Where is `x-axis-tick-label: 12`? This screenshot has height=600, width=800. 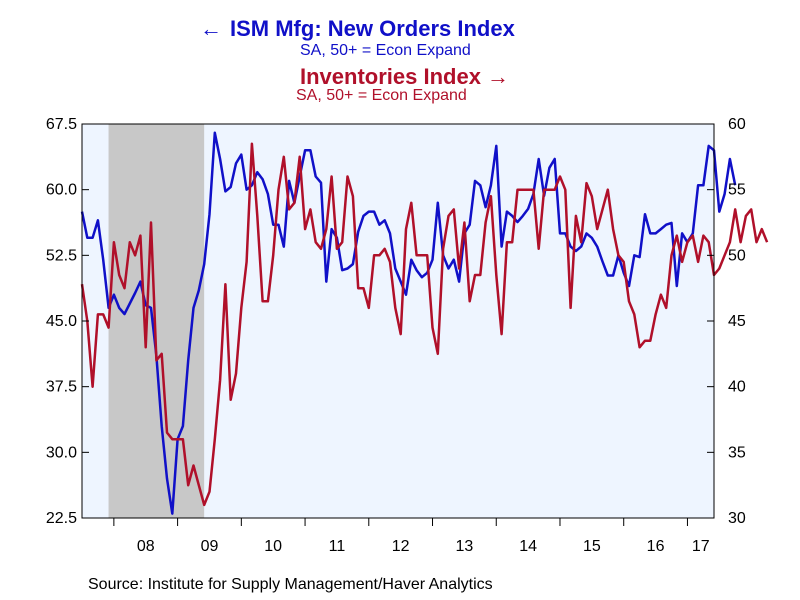 x-axis-tick-label: 12 is located at coordinates (401, 546).